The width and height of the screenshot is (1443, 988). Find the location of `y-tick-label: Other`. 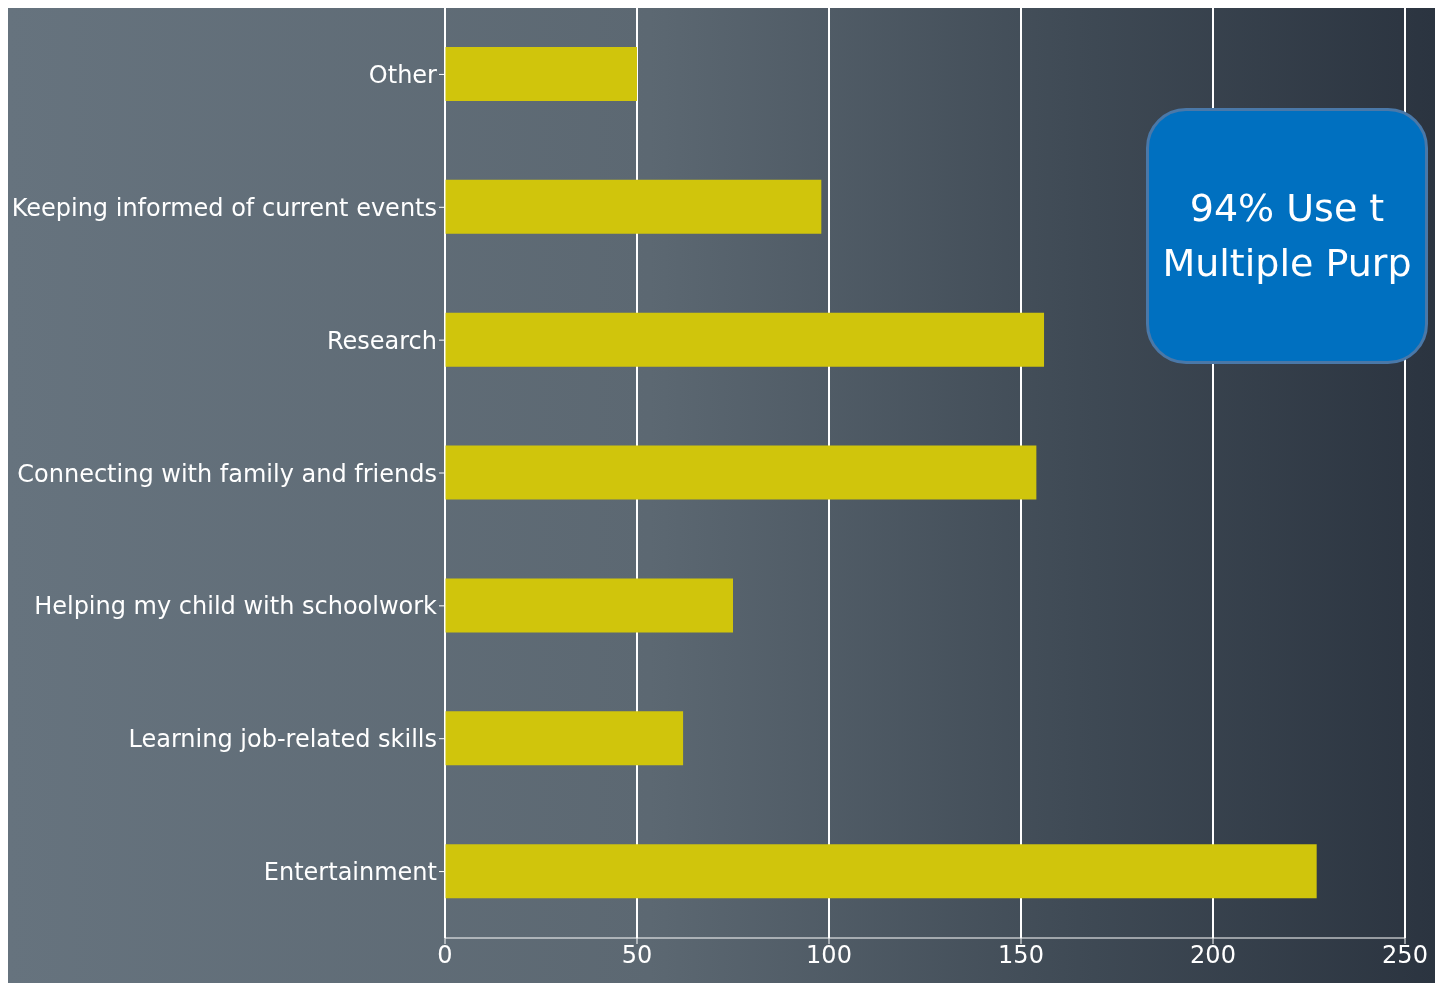

y-tick-label: Other is located at coordinates (403, 74).